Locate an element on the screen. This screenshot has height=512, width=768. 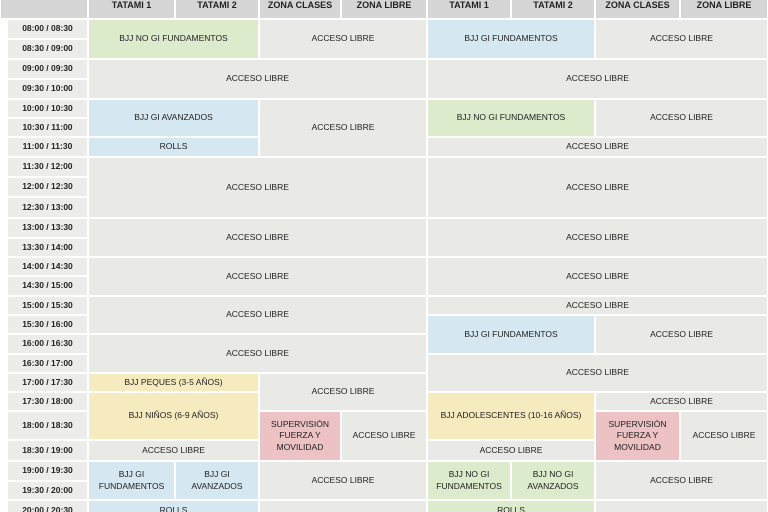
time-slot: 10:30 / 11:00 is located at coordinates (47, 127).